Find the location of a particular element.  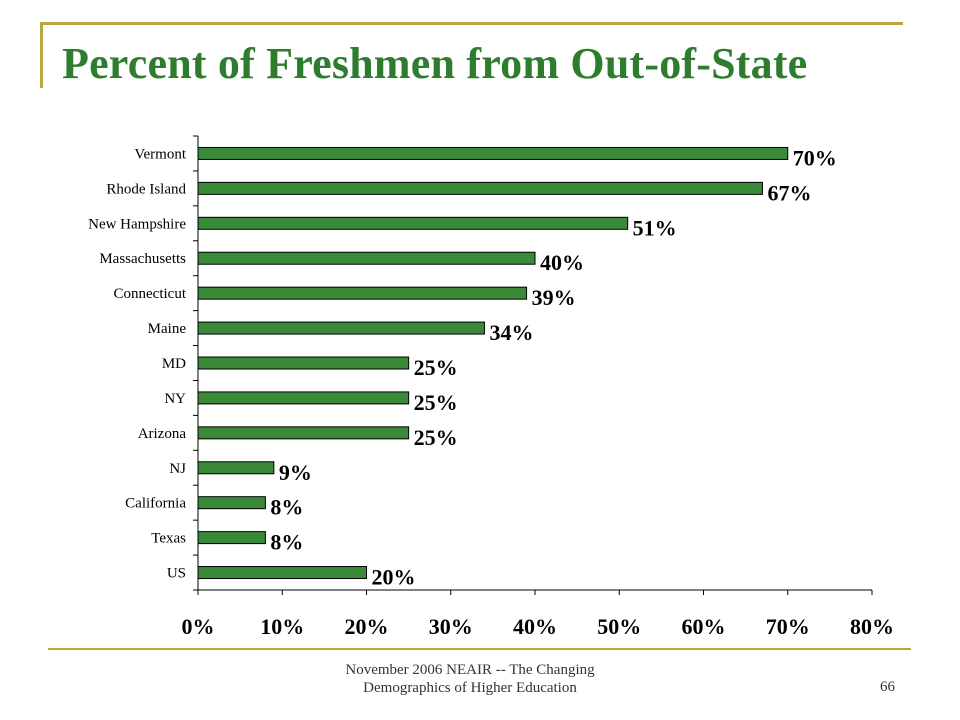

footer-line-2: Demographics of Higher Education is located at coordinates (470, 688).